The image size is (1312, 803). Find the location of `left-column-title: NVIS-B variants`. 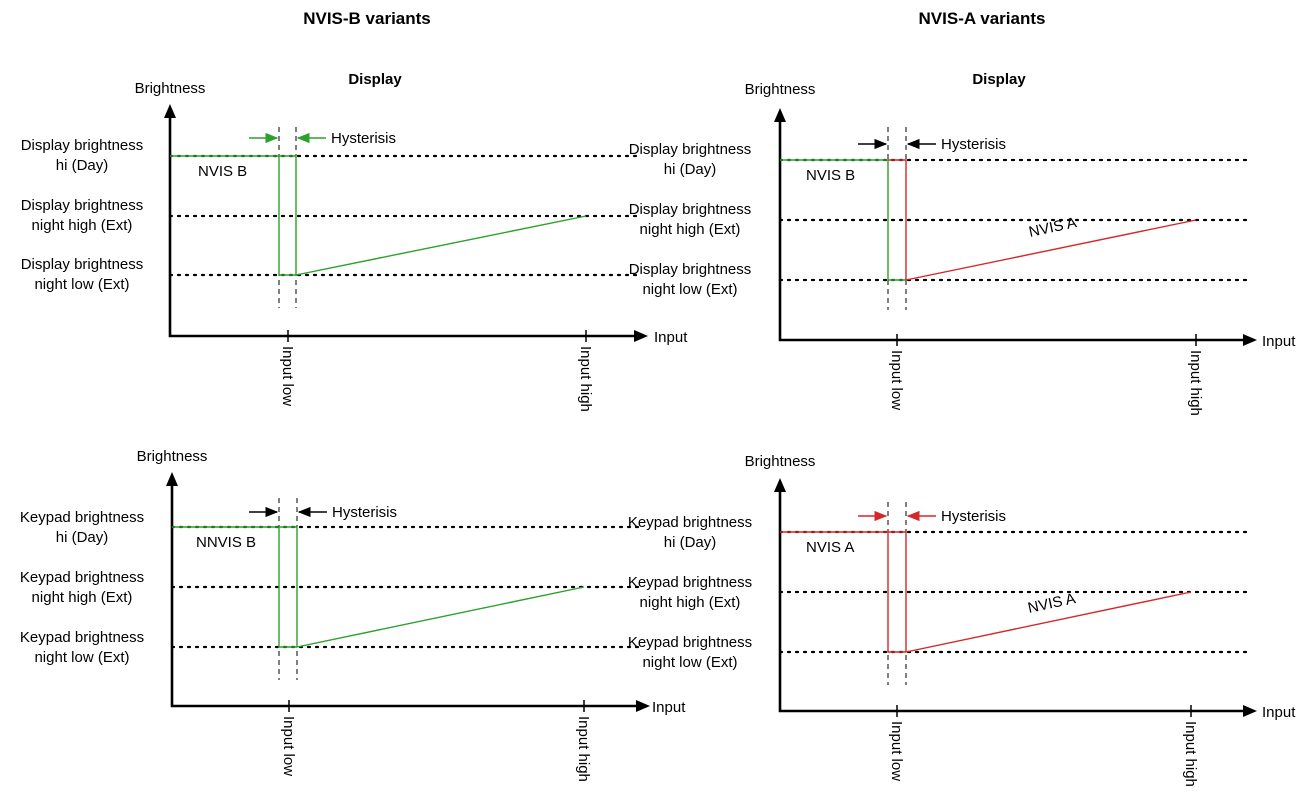

left-column-title: NVIS-B variants is located at coordinates (367, 18).